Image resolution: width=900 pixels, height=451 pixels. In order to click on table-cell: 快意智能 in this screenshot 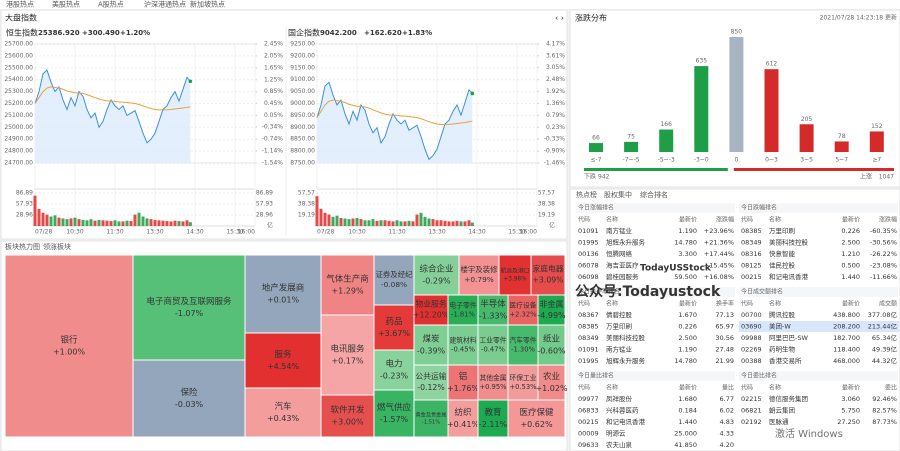, I will do `click(782, 253)`.